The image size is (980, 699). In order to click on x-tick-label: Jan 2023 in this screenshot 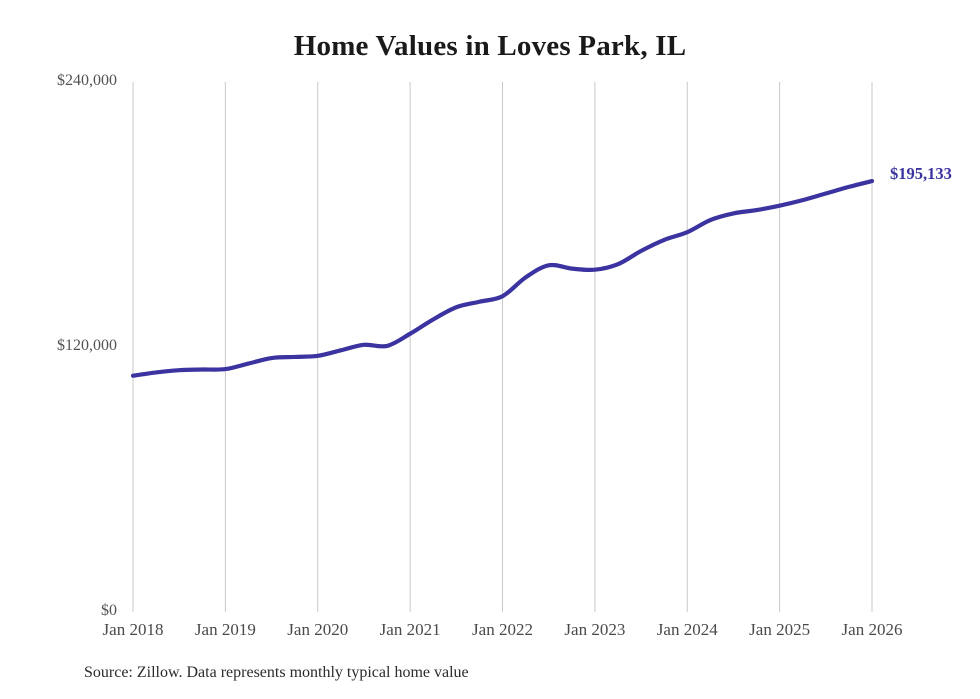, I will do `click(595, 629)`.